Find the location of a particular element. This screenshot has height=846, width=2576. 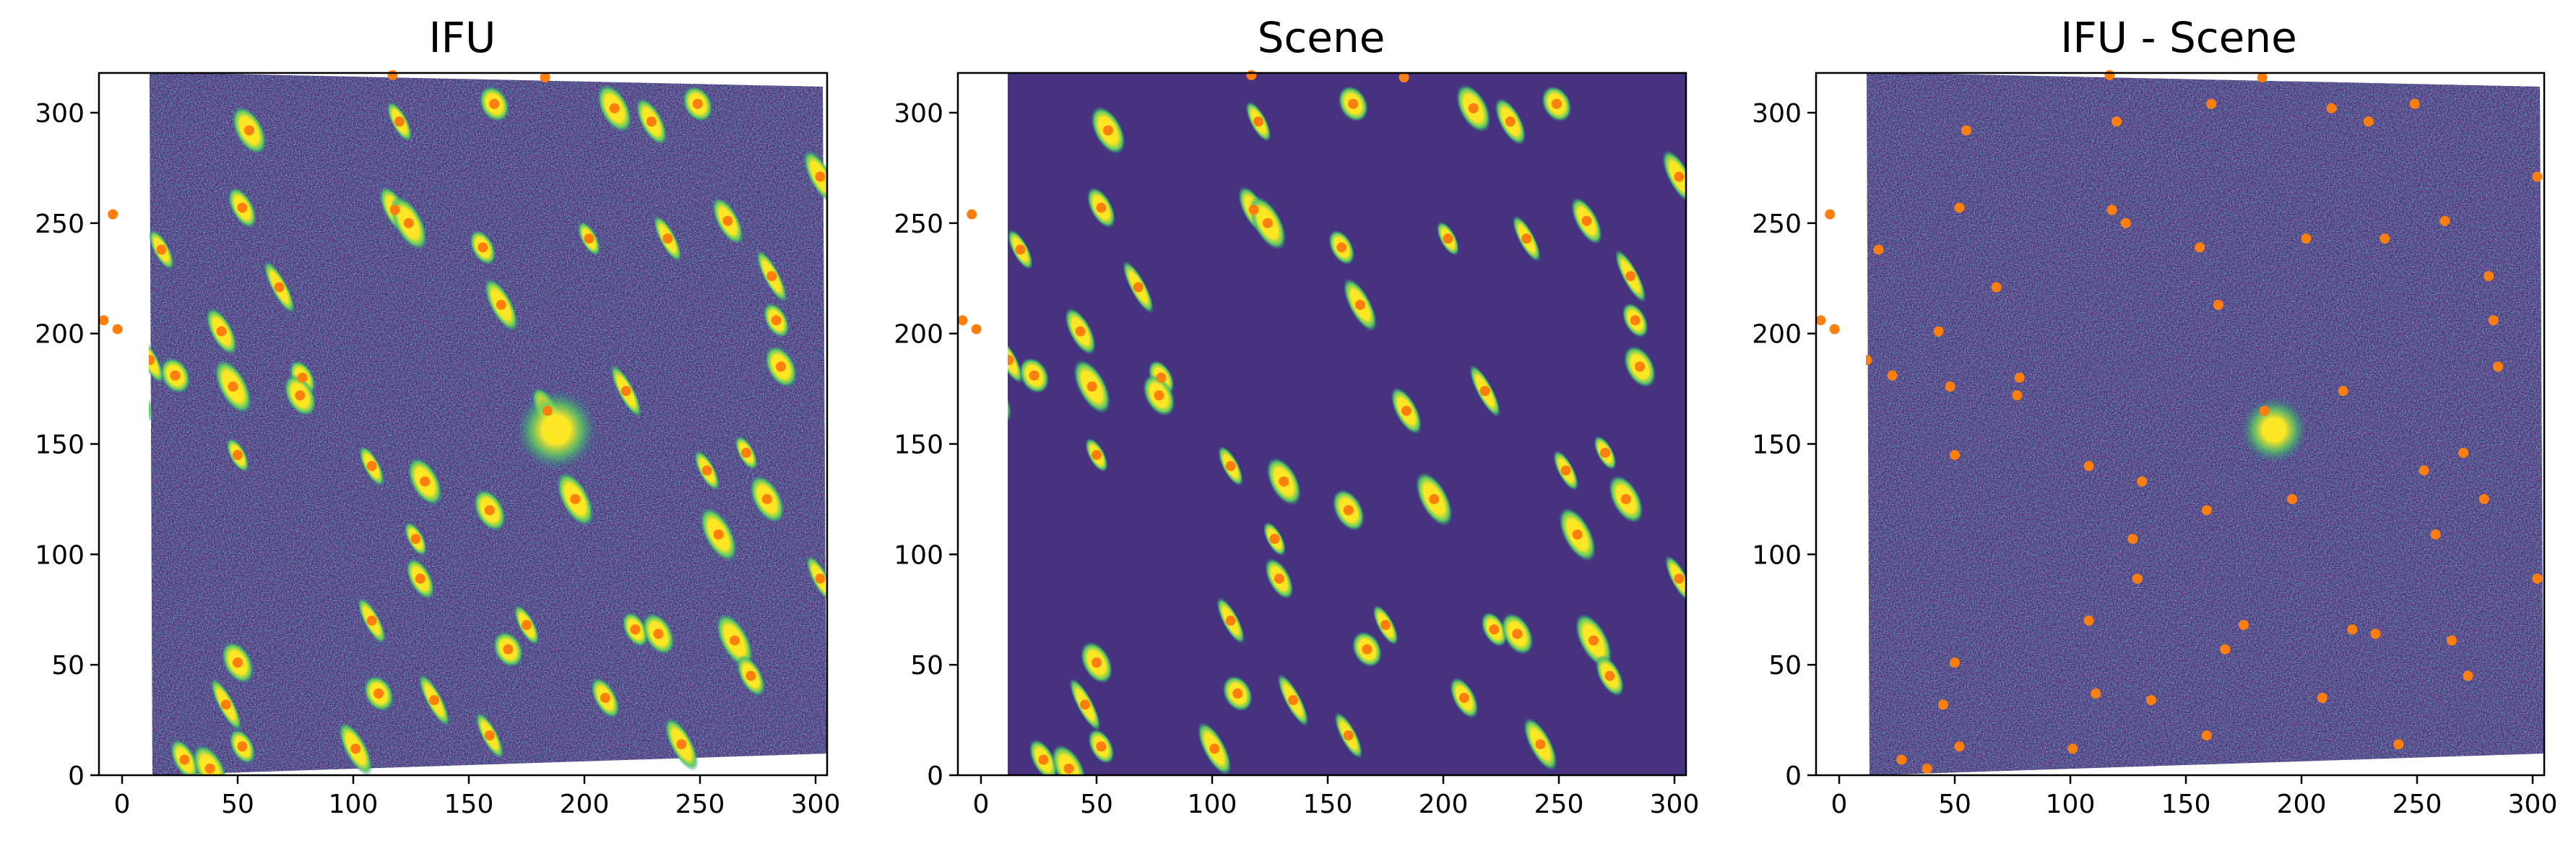

y-tick-label: 150 is located at coordinates (1777, 445).